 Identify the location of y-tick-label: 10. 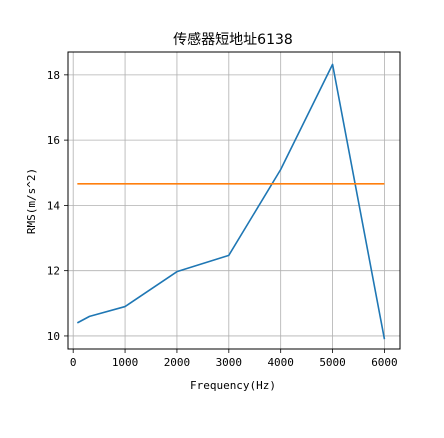
(53, 336).